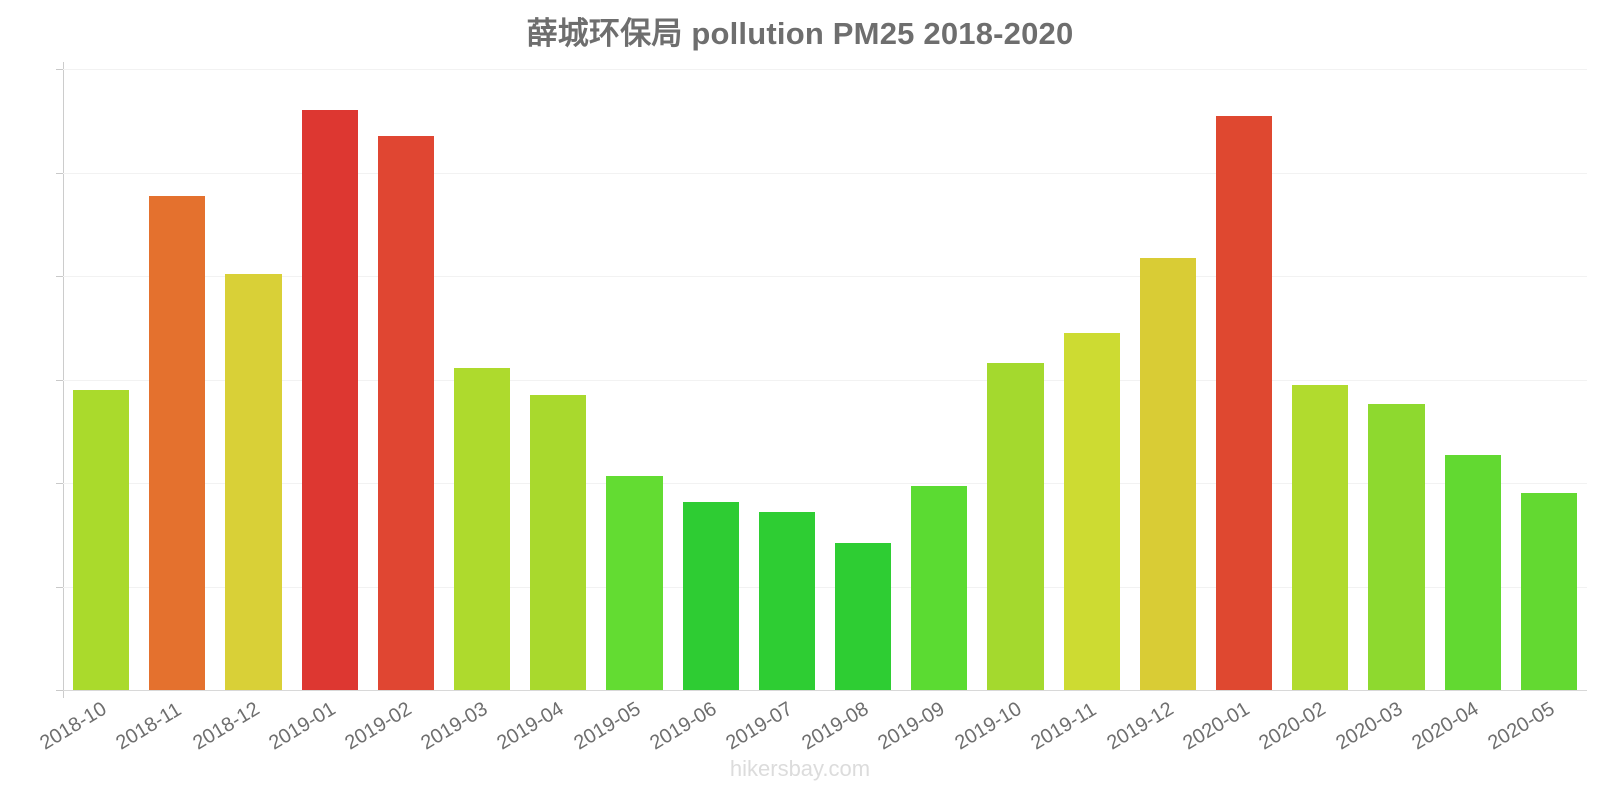  What do you see at coordinates (759, 726) in the screenshot?
I see `x-axis-tick-label: 2019-07` at bounding box center [759, 726].